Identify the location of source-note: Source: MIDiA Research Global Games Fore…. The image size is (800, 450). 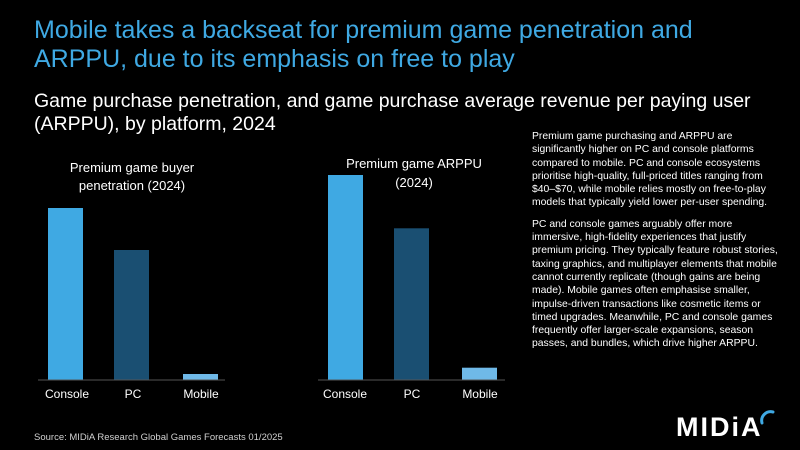
(158, 437).